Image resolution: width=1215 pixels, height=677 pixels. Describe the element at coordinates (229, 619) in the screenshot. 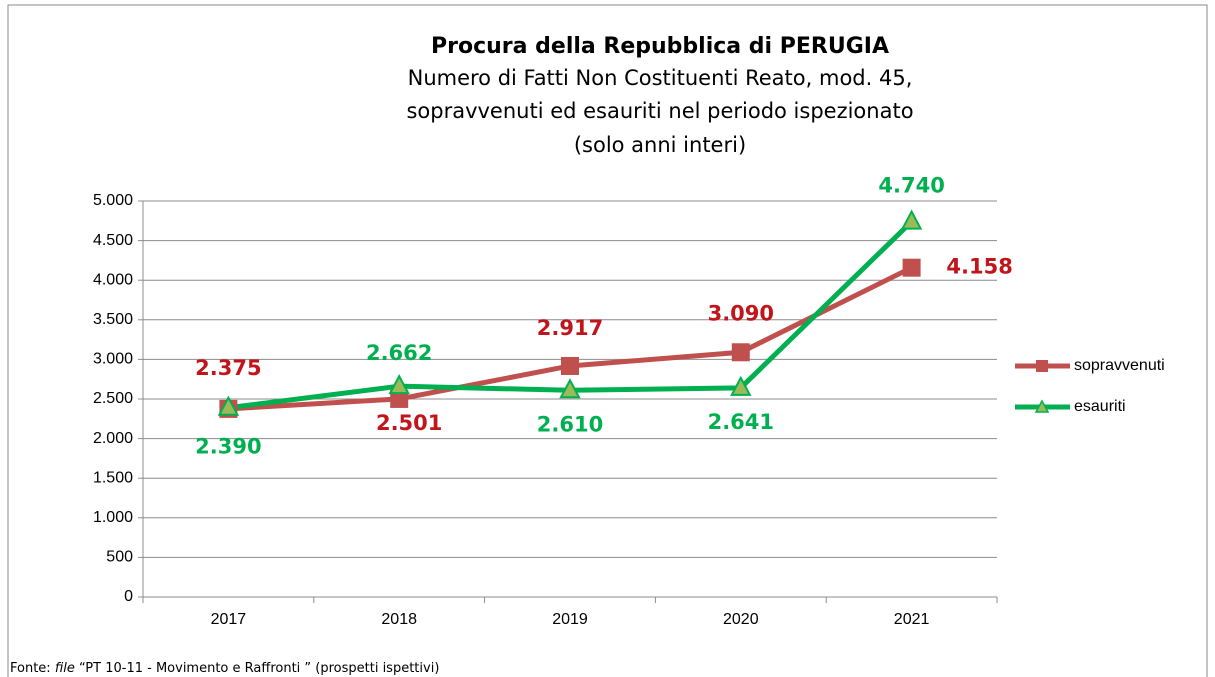

I see `x-tick-label: 2017` at that location.